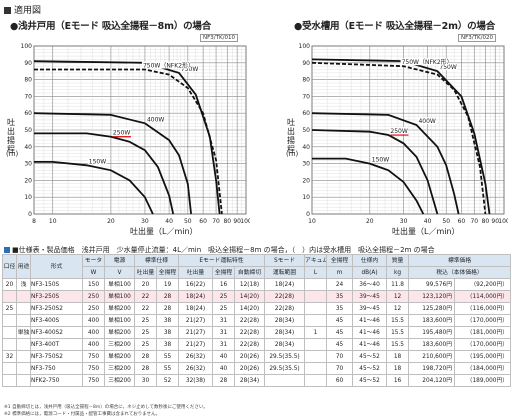 Image resolution: width=512 pixels, height=418 pixels. I want to click on x-tick-label: 50, so click(188, 221).